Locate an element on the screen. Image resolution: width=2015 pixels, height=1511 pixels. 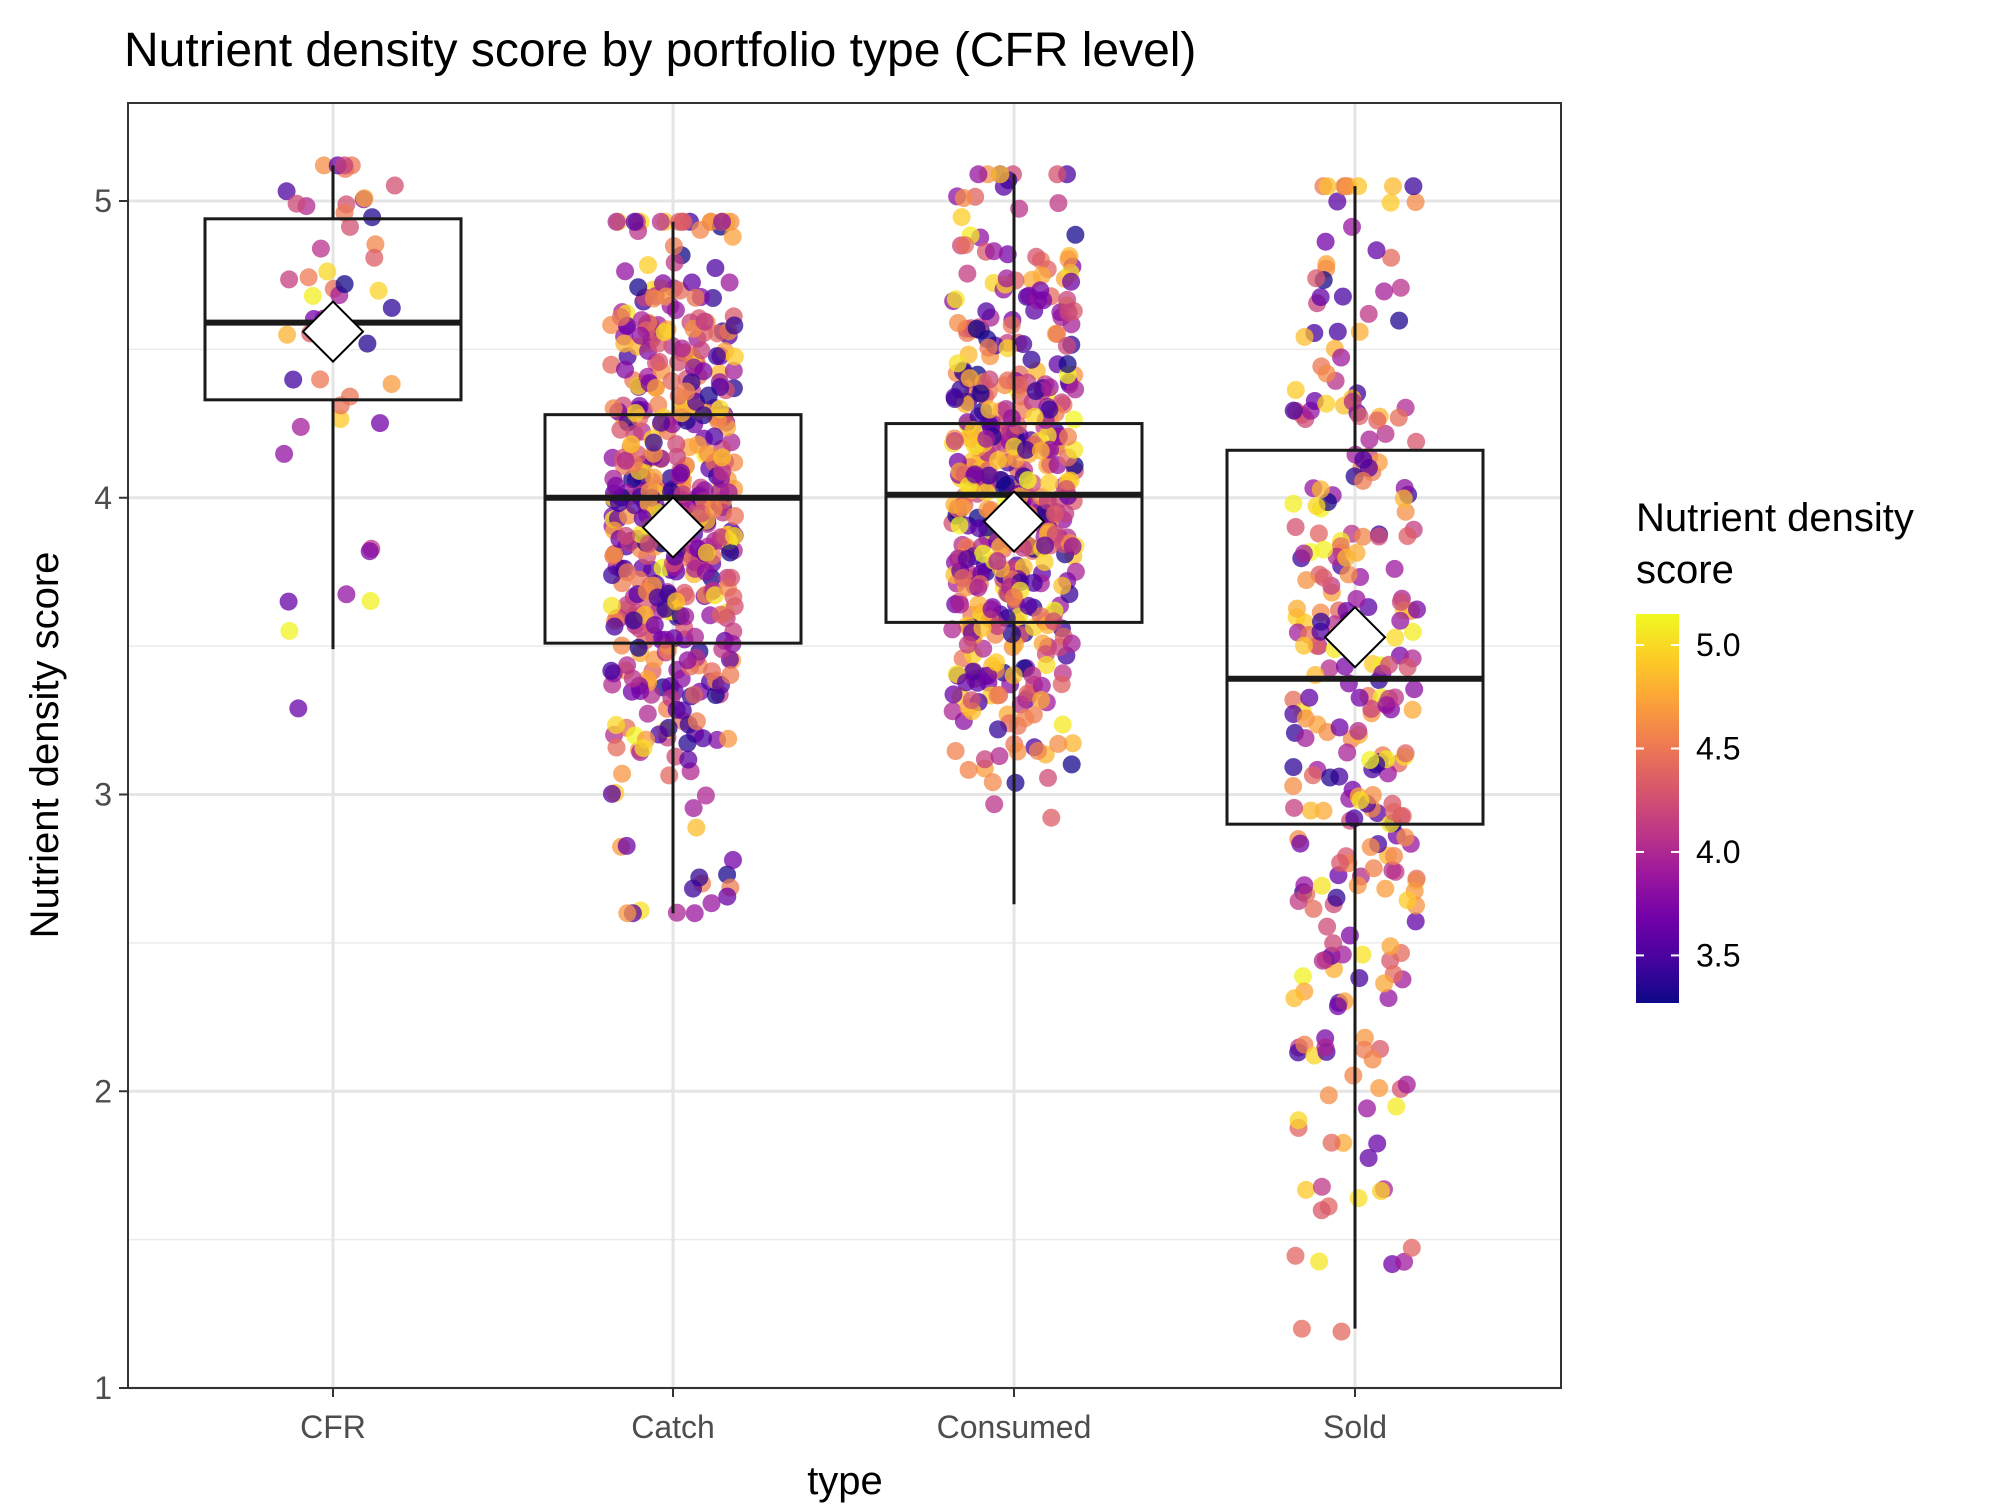
mean-markers is located at coordinates (844, 484).